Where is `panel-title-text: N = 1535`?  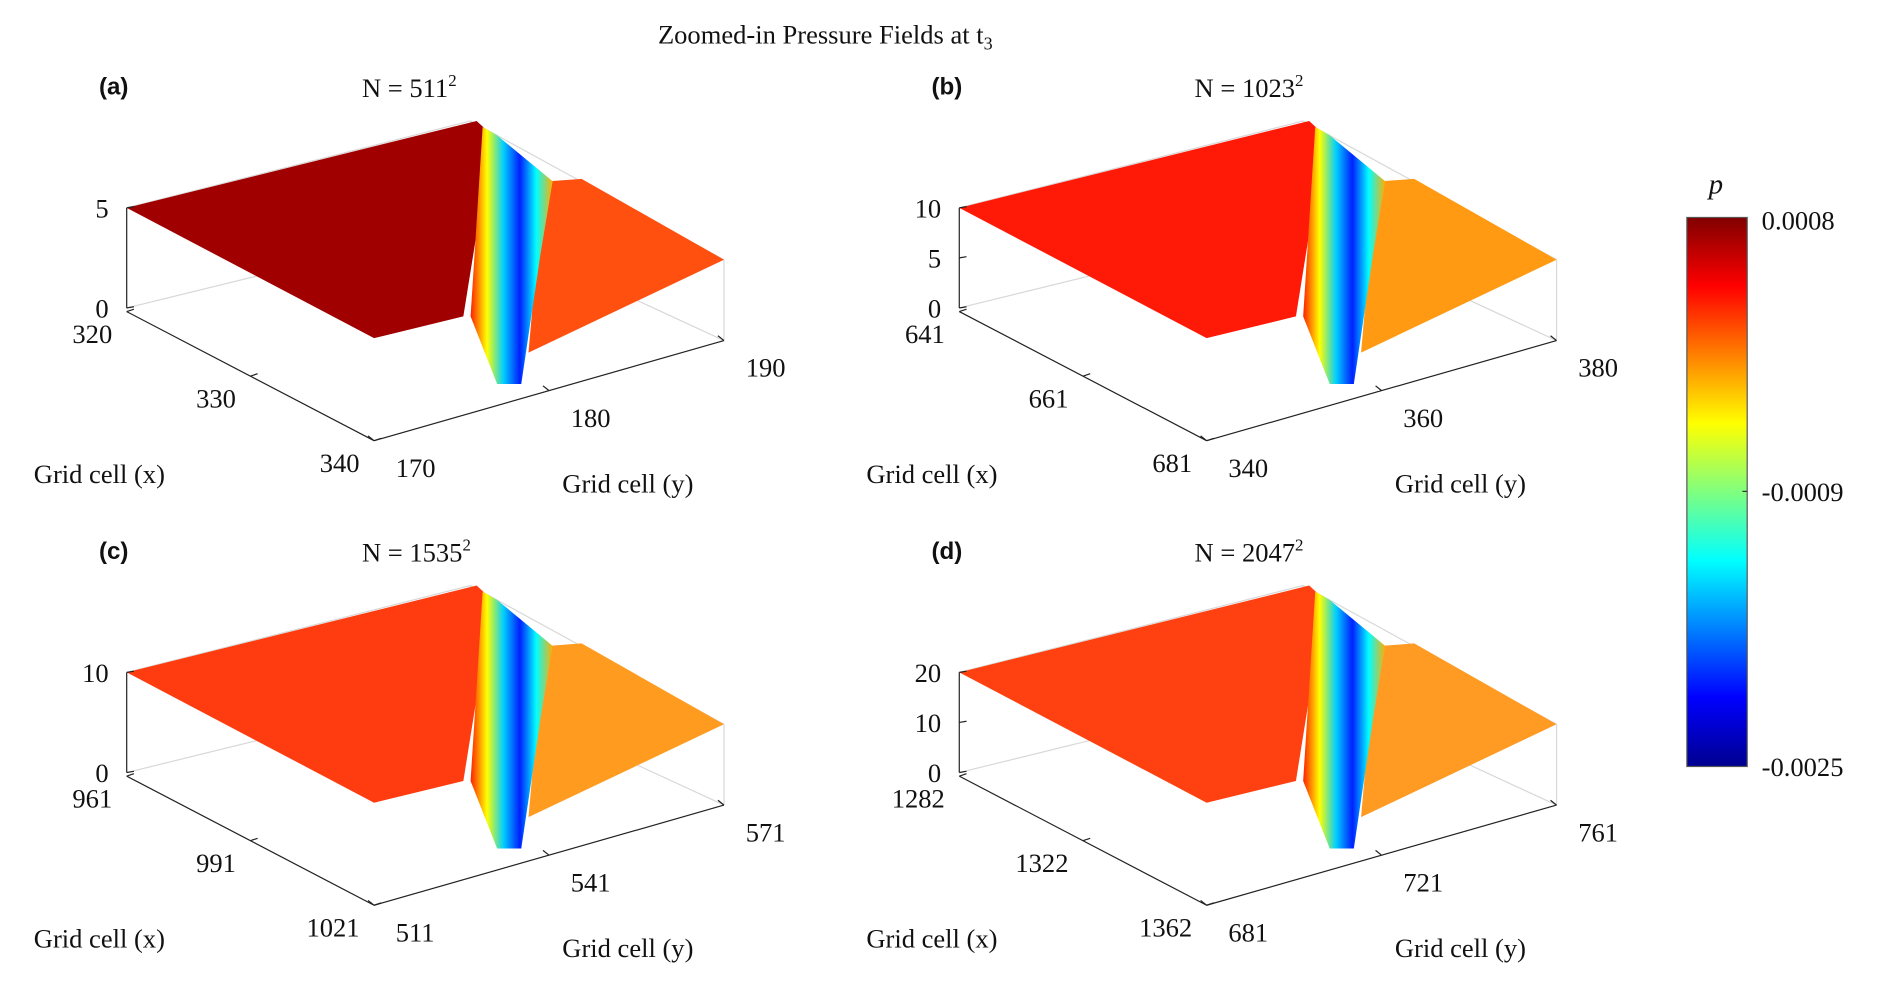
panel-title-text: N = 1535 is located at coordinates (412, 552).